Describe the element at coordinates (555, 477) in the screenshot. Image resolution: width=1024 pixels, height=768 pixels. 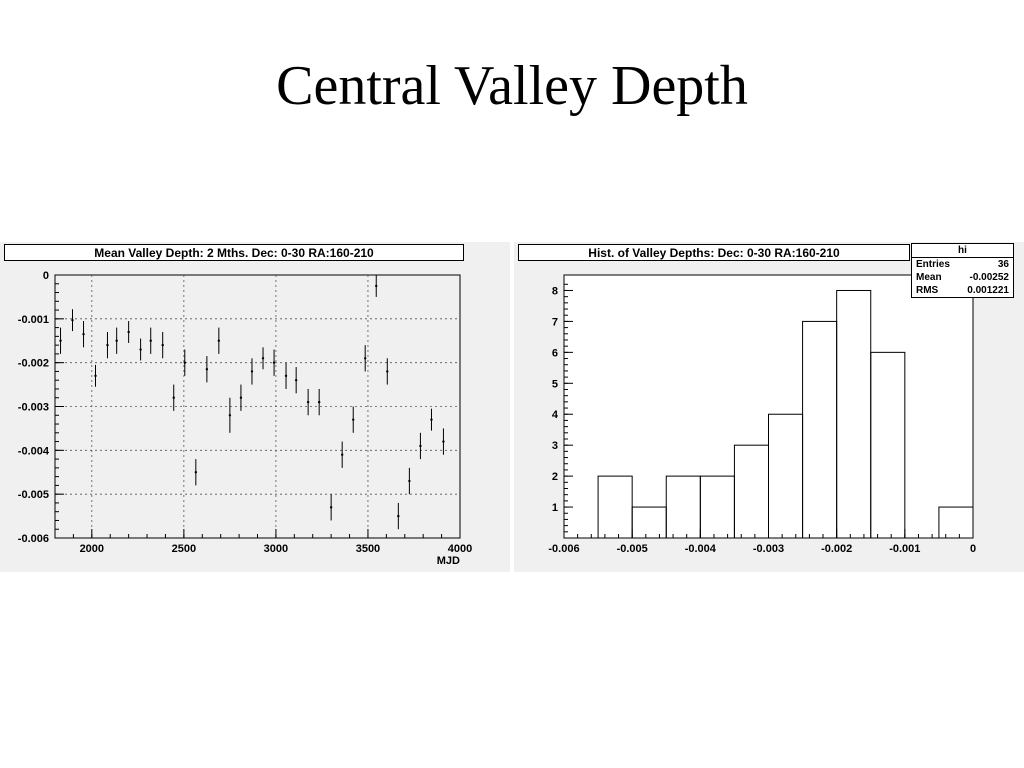
I see `y-tick-label: 2` at that location.